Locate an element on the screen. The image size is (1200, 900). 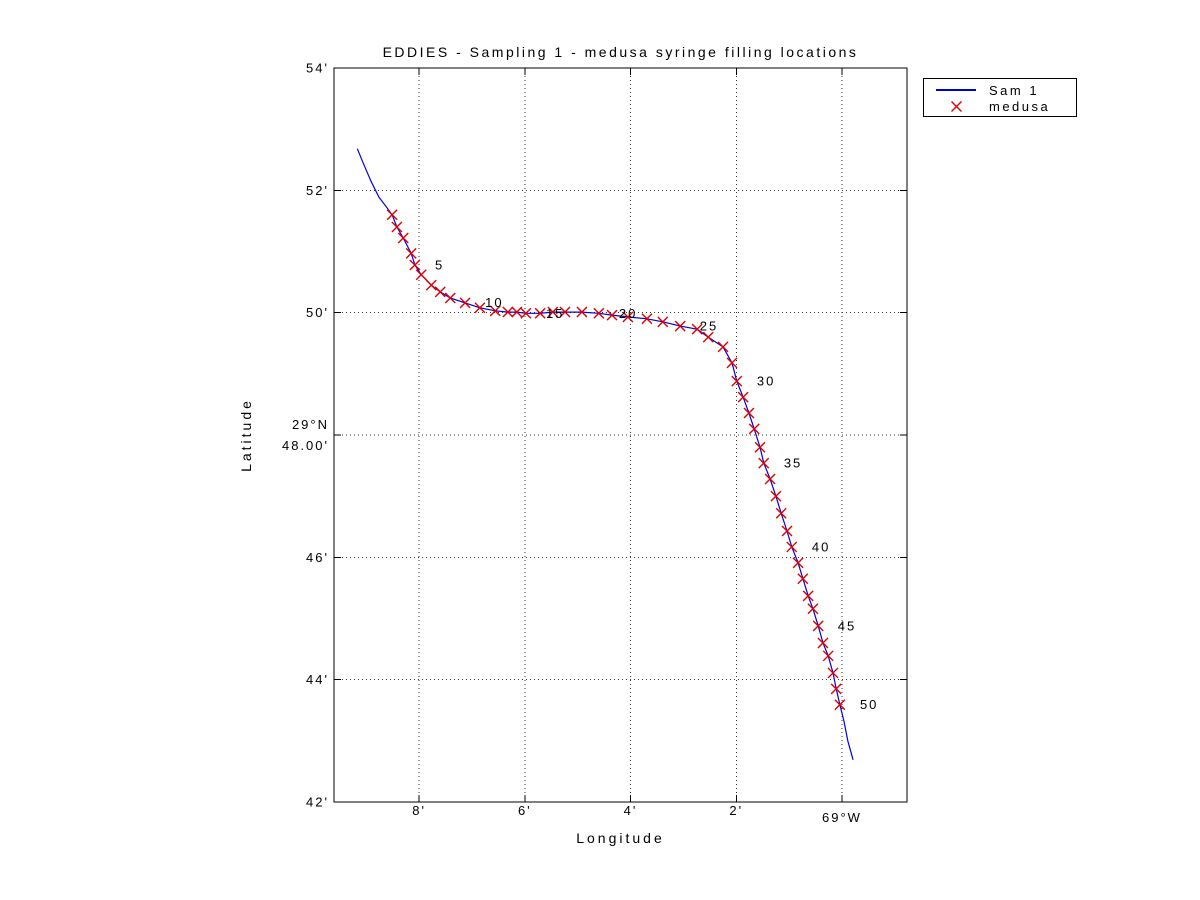
legend: Sam 1 medusa is located at coordinates (1000, 97).